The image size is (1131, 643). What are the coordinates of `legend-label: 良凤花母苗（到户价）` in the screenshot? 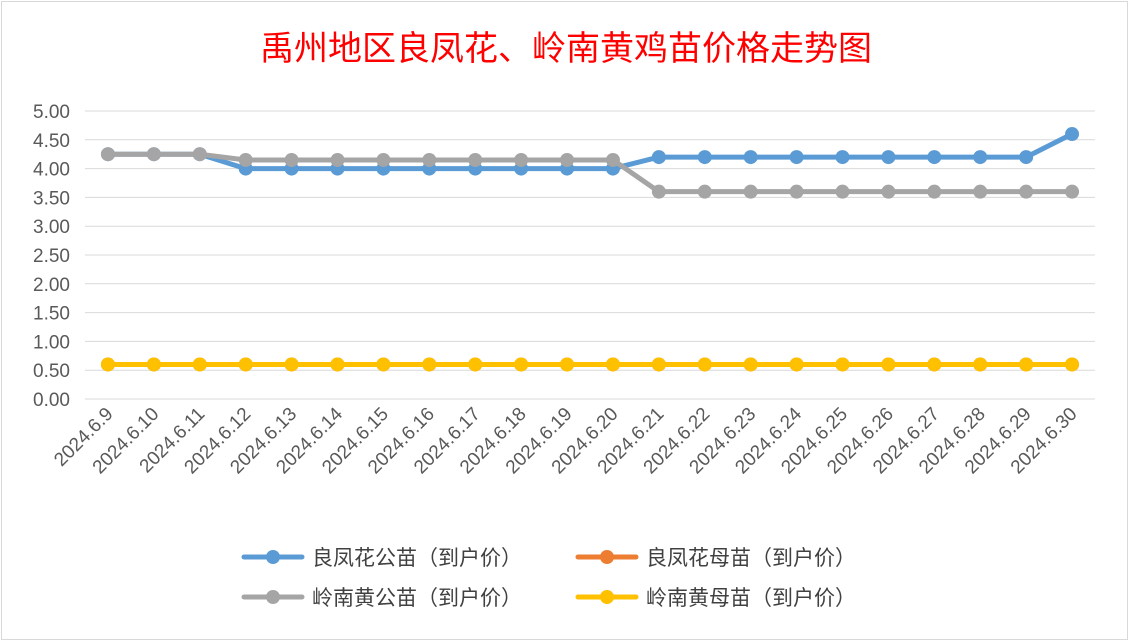 It's located at (751, 558).